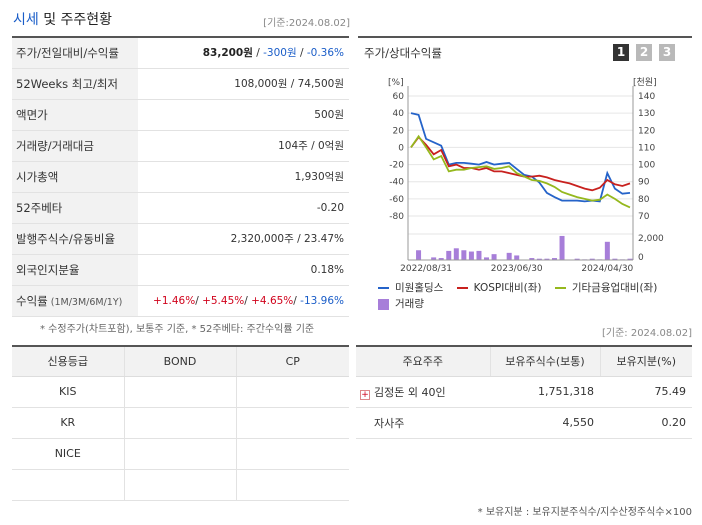  I want to click on reference-date-2: [기준: 2024.08.02], so click(646, 333).